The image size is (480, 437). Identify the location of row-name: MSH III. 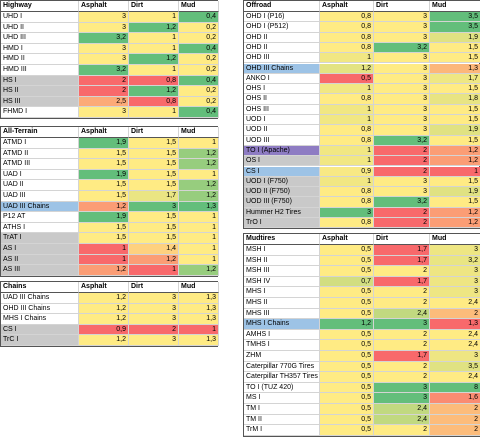
(282, 271).